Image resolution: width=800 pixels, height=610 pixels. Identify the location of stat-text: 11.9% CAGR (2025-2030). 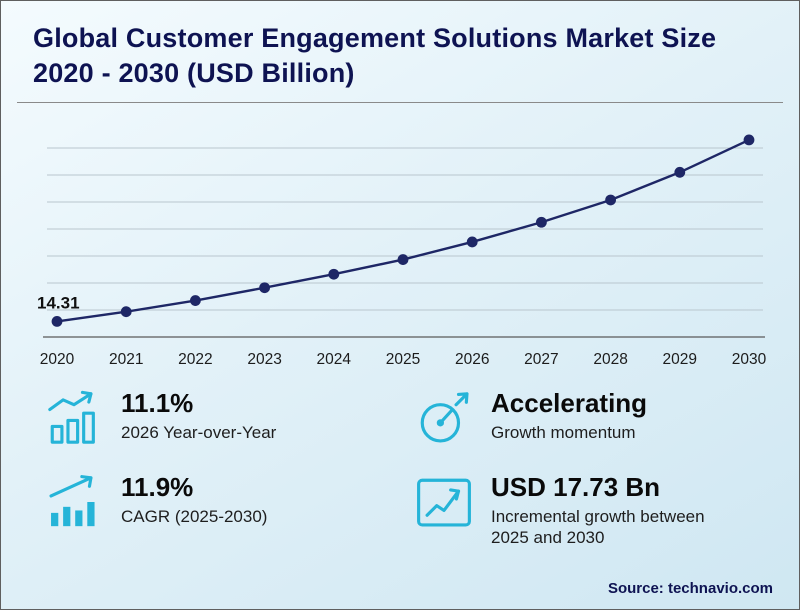
(194, 499).